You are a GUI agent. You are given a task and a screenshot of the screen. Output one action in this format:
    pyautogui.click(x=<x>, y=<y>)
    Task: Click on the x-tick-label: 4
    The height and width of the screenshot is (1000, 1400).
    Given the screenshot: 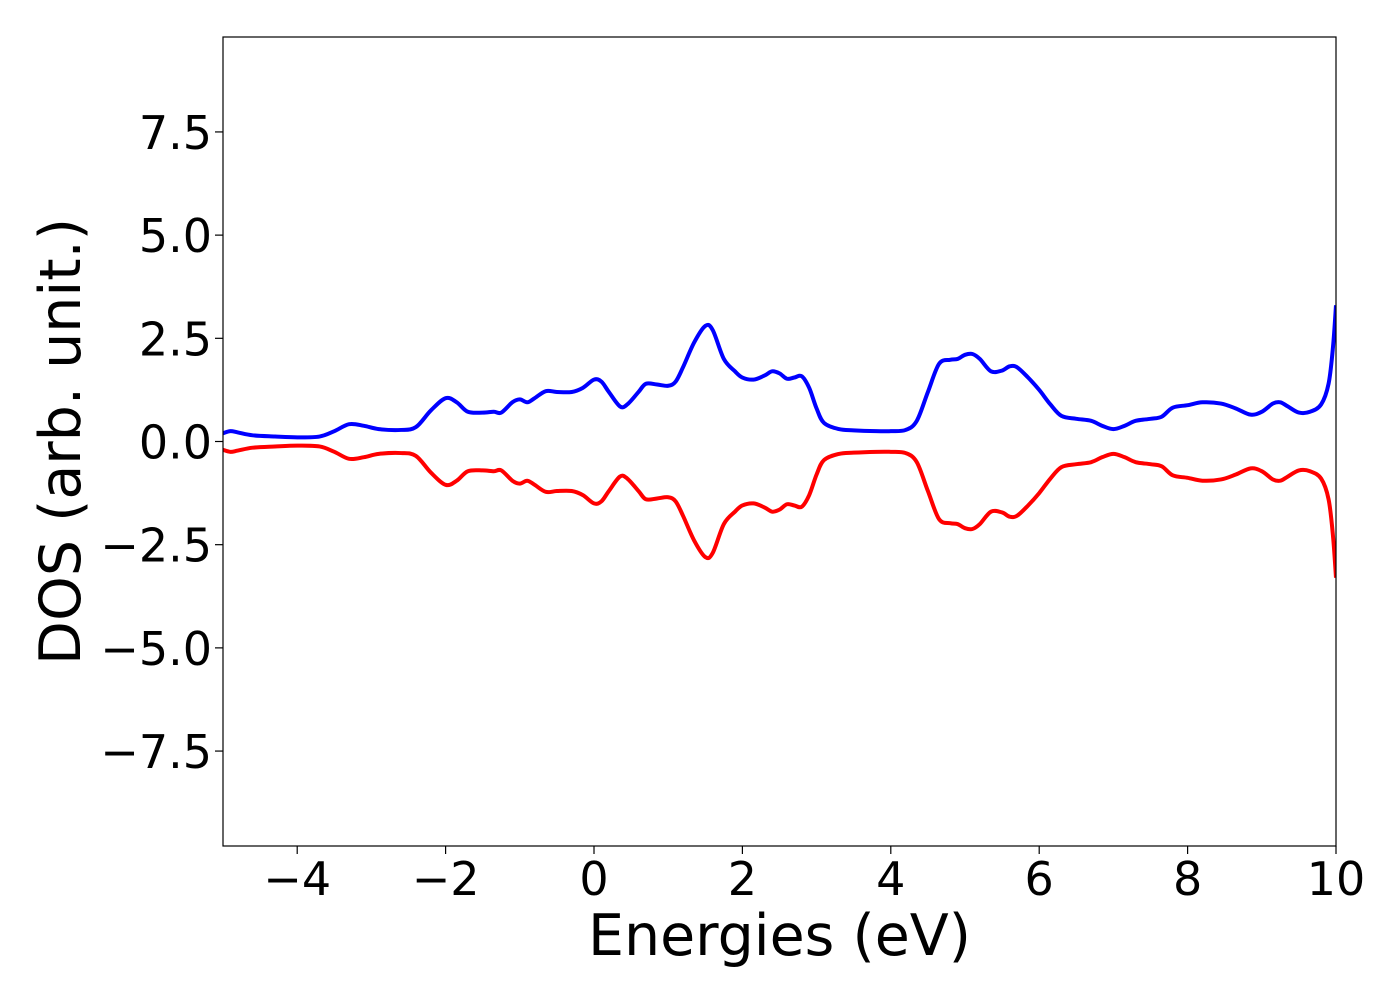 What is the action you would take?
    pyautogui.click(x=890, y=879)
    